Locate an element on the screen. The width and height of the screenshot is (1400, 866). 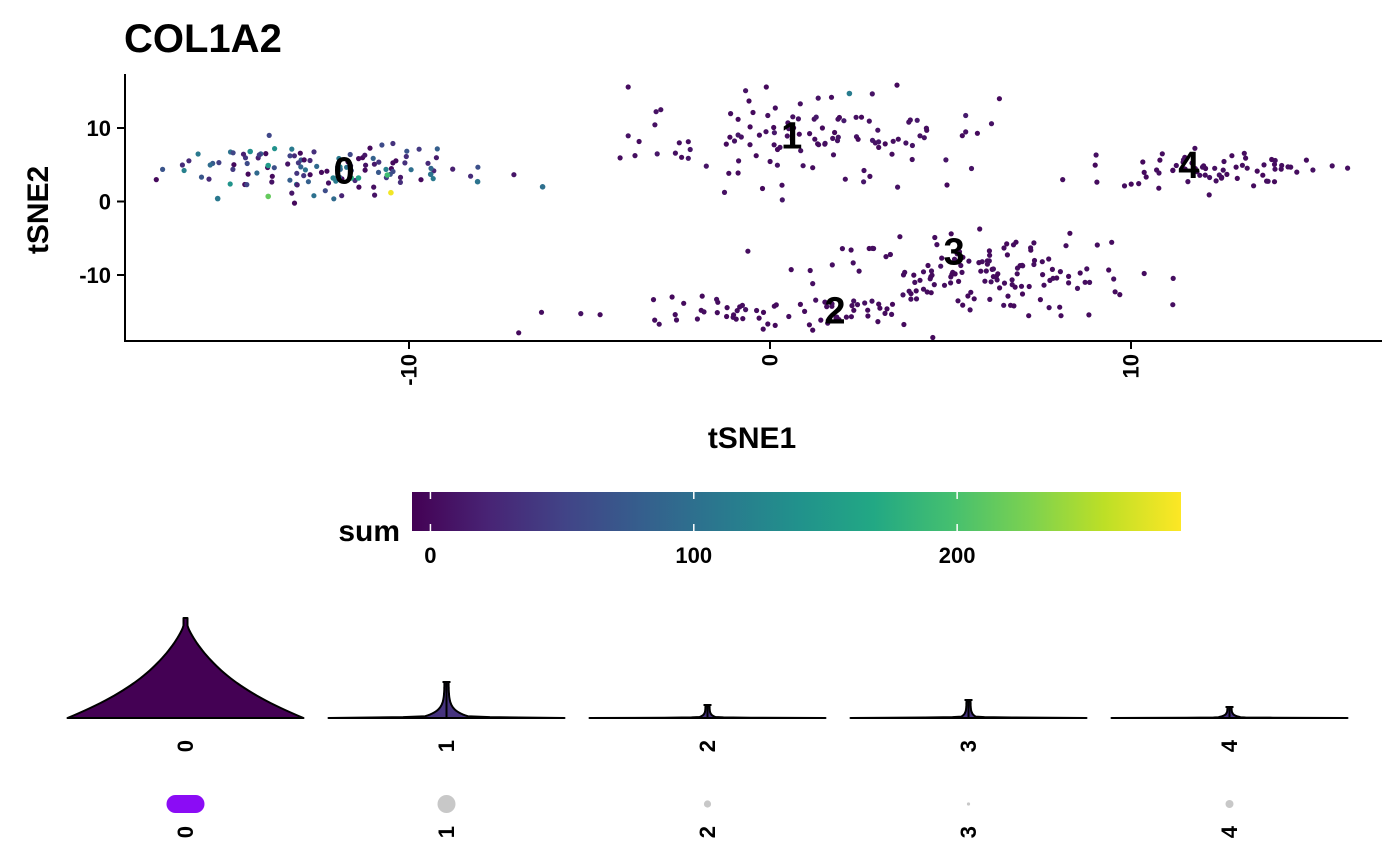
violin-category-label: 1 is located at coordinates (446, 746).